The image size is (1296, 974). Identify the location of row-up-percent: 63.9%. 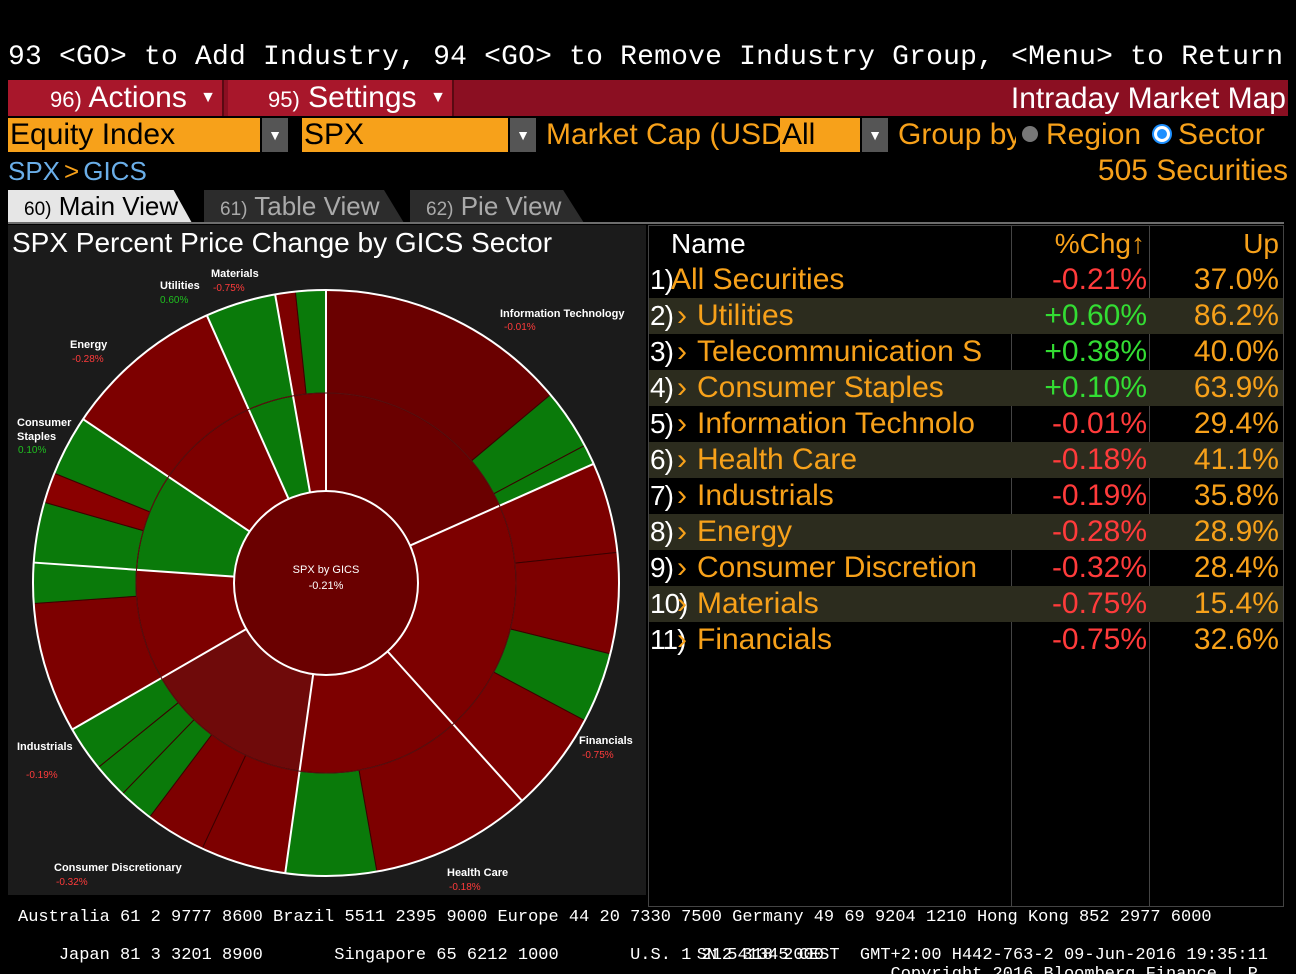
(1236, 387).